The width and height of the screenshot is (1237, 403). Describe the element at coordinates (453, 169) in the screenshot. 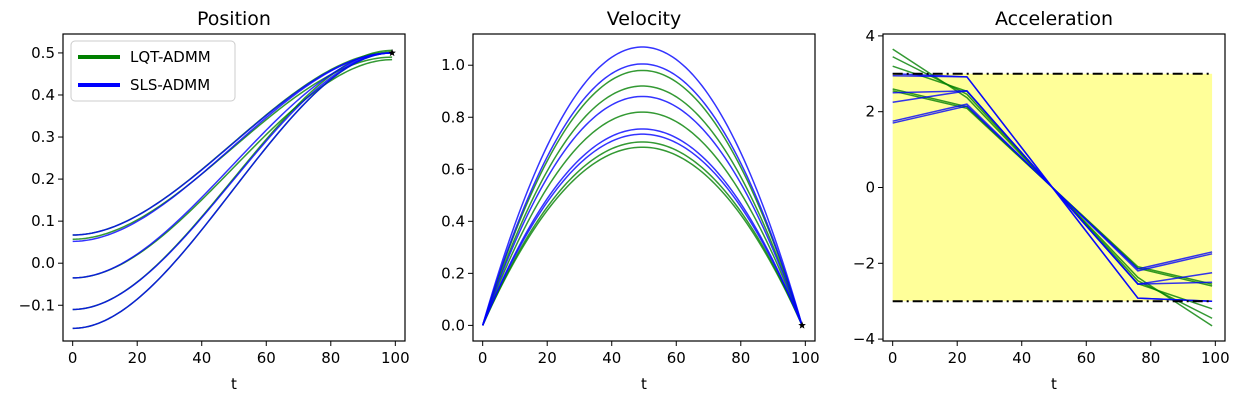

I see `y-tick-label: 0.6` at that location.